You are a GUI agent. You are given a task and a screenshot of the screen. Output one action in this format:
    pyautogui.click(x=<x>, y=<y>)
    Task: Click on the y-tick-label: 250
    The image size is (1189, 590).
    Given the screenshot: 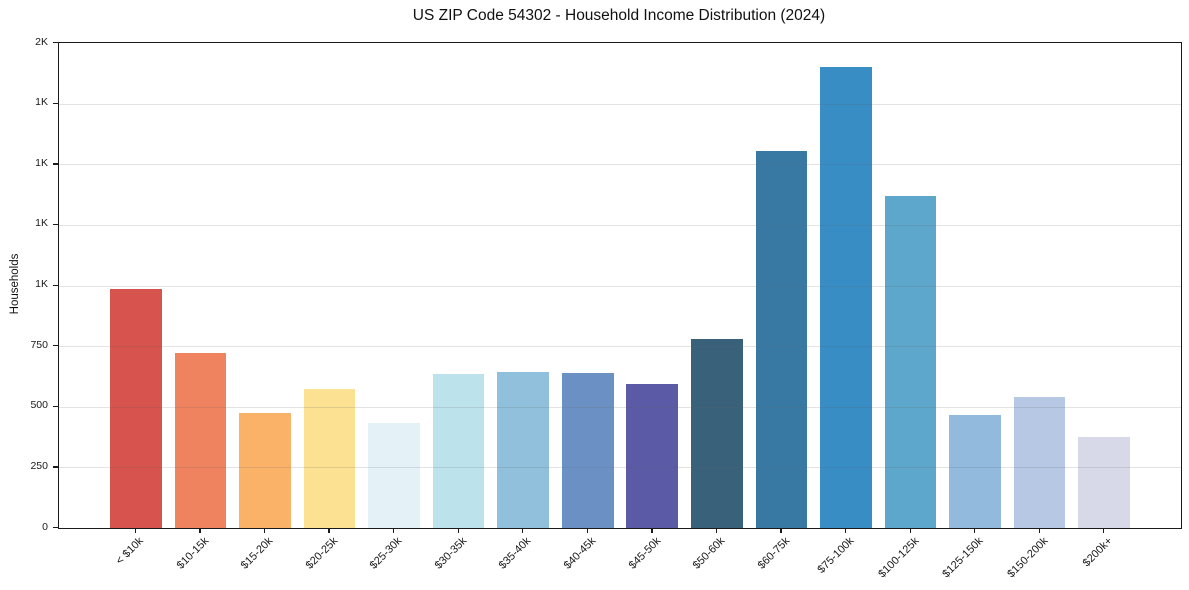 What is the action you would take?
    pyautogui.click(x=39, y=465)
    